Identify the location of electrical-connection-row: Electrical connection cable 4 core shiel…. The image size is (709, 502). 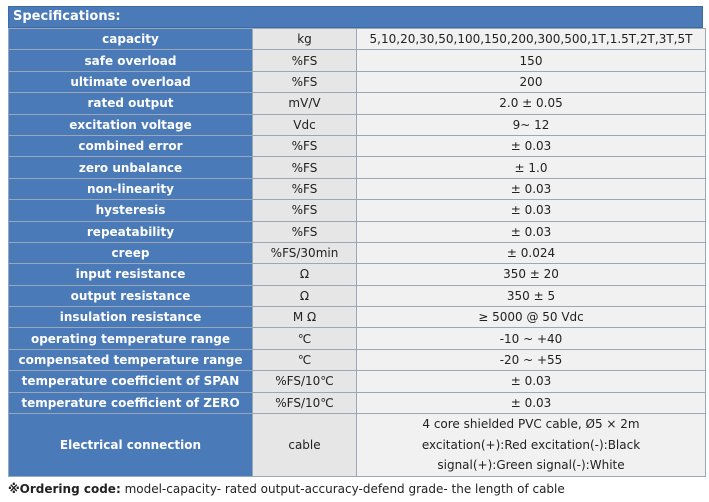
(357, 445).